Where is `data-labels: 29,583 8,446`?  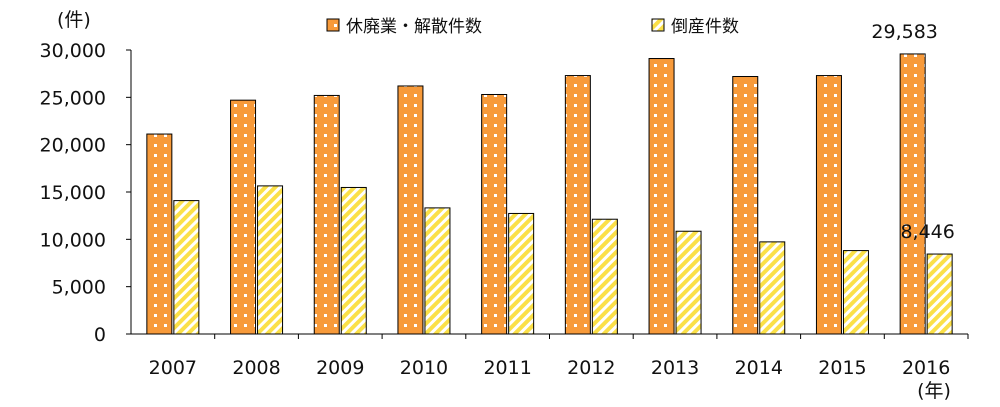 data-labels: 29,583 8,446 is located at coordinates (912, 132).